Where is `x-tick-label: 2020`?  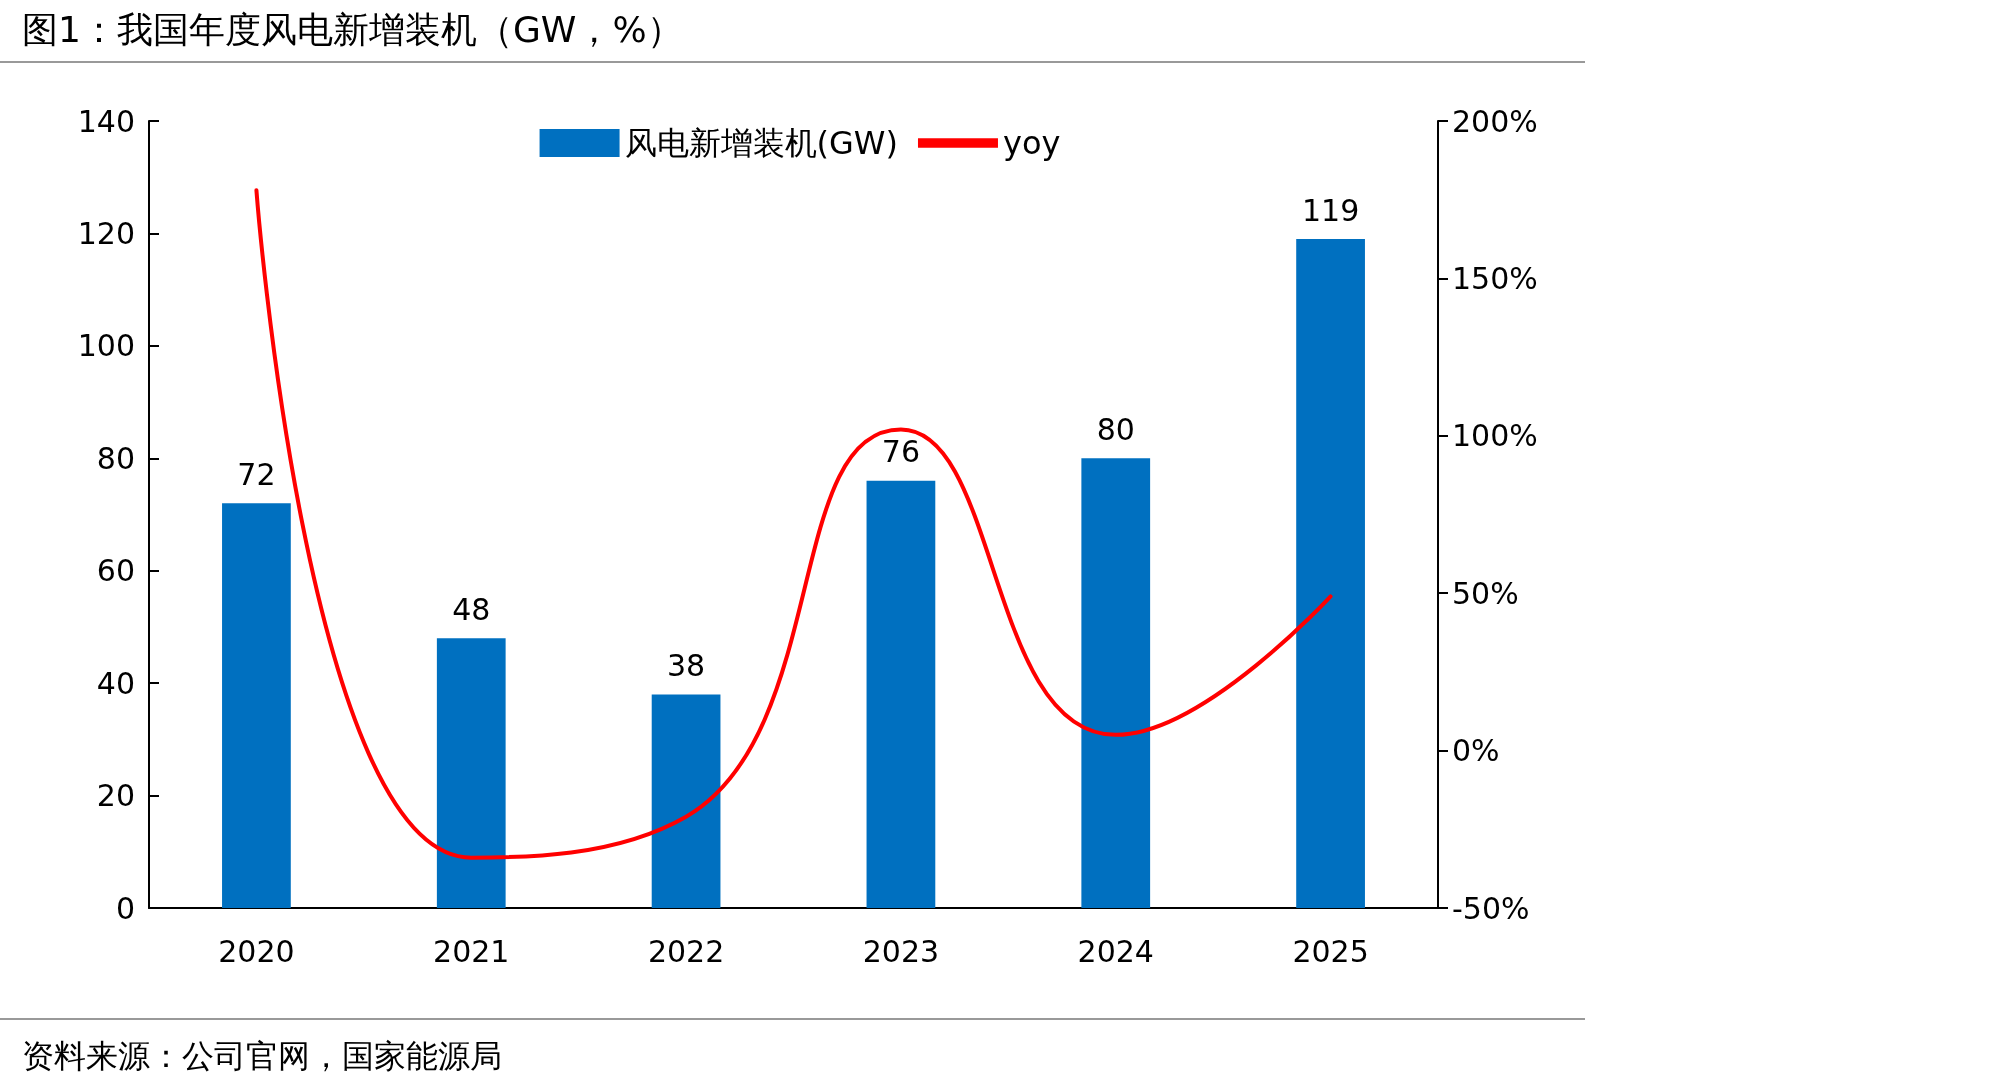 x-tick-label: 2020 is located at coordinates (256, 951).